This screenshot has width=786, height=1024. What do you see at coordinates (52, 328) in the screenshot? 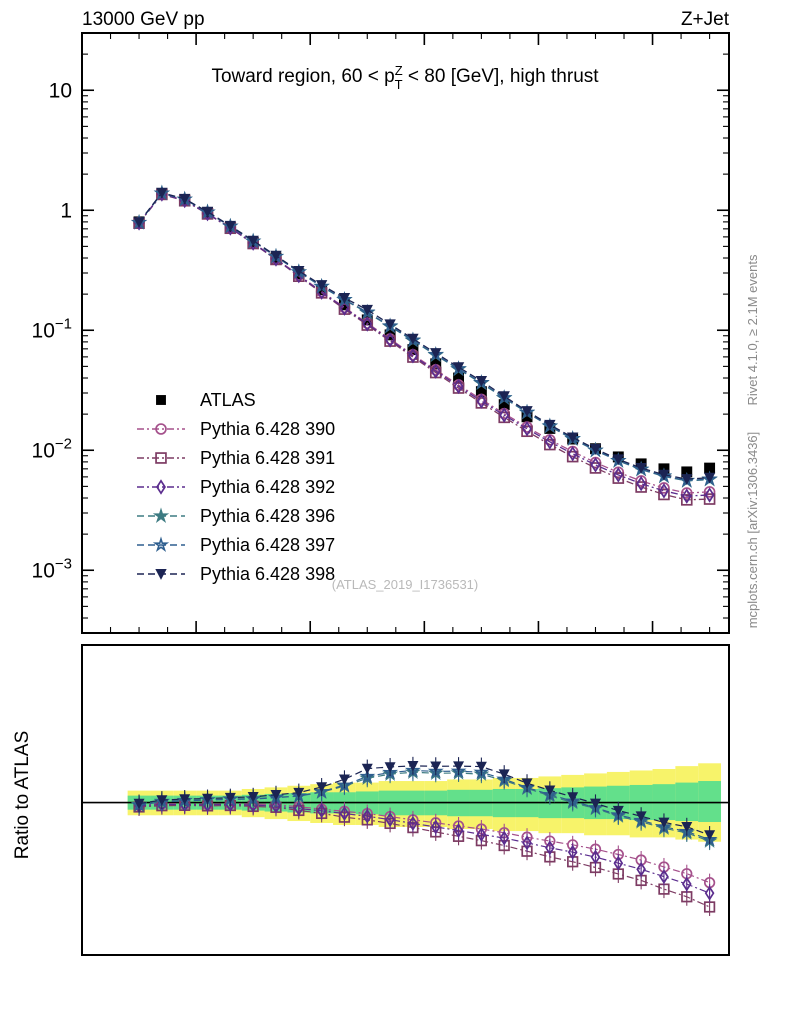
I see `main-ytick-label: 10−1` at bounding box center [52, 328].